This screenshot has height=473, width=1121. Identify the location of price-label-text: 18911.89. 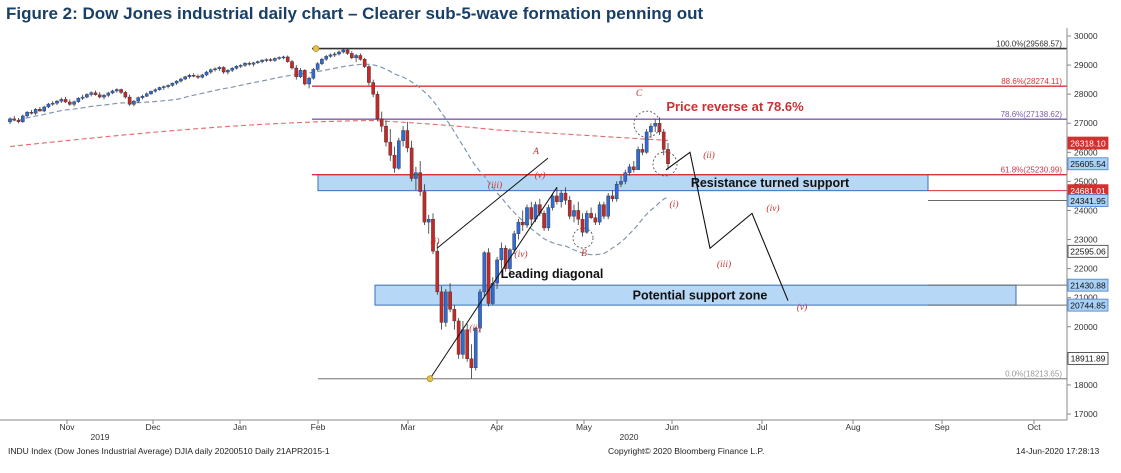
(1088, 359).